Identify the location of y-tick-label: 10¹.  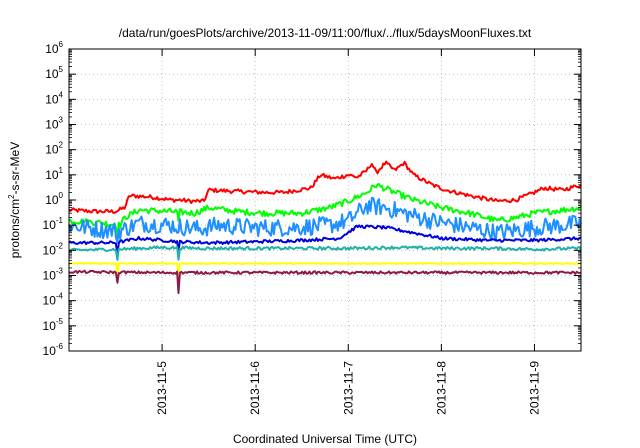
(54, 174).